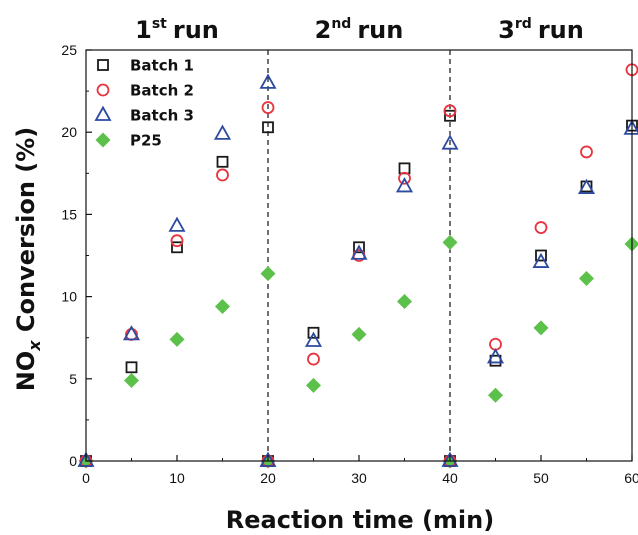 Image resolution: width=638 pixels, height=535 pixels. I want to click on run-labels: 1st run 2nd run 3rd run, so click(359, 30).